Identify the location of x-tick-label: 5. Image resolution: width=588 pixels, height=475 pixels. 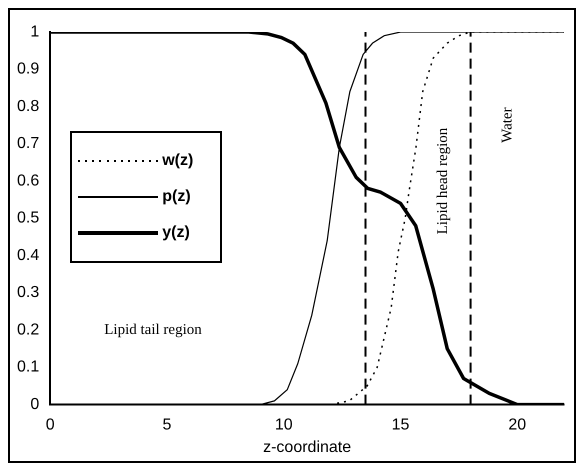
(167, 425).